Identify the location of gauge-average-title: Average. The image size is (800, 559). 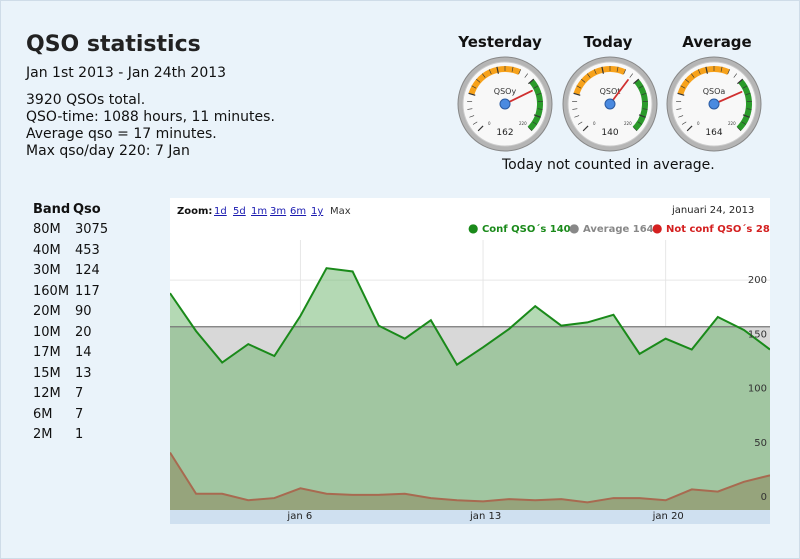
(717, 42).